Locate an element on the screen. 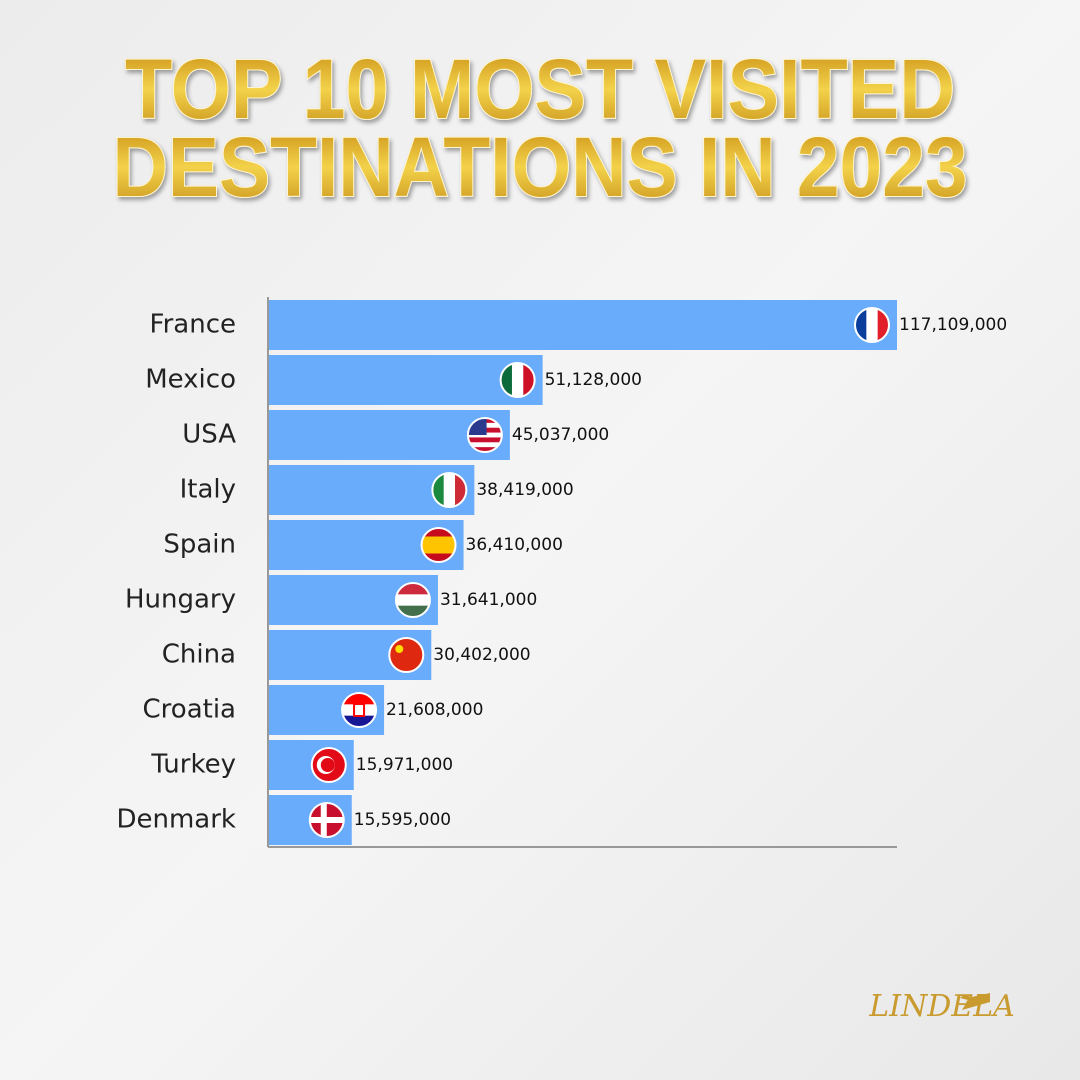 Image resolution: width=1080 pixels, height=1080 pixels. value-label: 51,128,000 is located at coordinates (593, 380).